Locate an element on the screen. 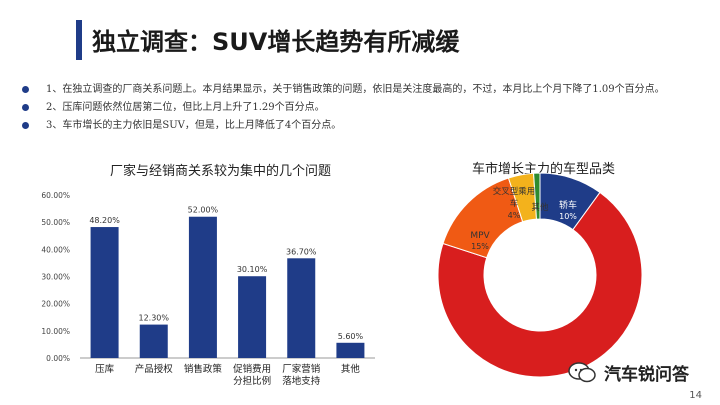 The height and width of the screenshot is (405, 720). page-number: 14 is located at coordinates (695, 395).